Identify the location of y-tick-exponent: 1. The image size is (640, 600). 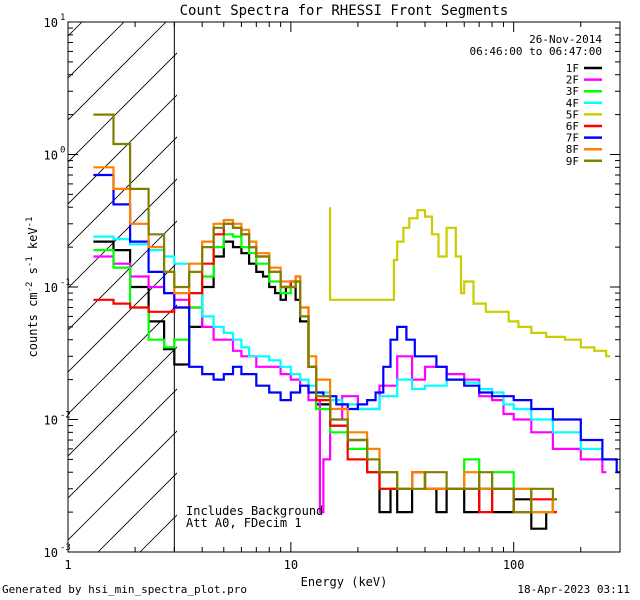
(62, 18).